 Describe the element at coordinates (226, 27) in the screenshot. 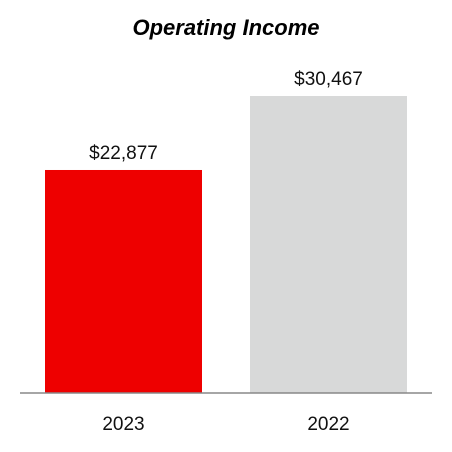

I see `chart-title: Operating Income` at that location.